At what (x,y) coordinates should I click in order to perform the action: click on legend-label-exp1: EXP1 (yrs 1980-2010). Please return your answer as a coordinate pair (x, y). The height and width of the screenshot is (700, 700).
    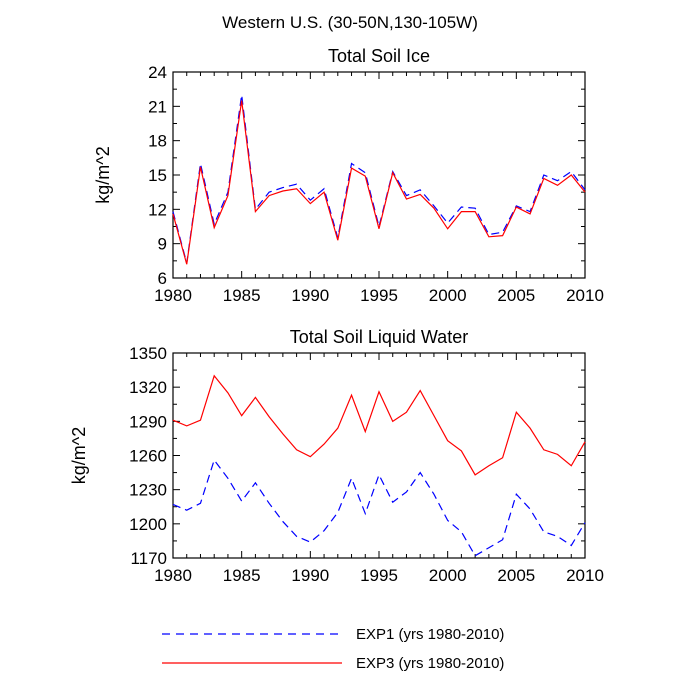
    Looking at the image, I should click on (430, 634).